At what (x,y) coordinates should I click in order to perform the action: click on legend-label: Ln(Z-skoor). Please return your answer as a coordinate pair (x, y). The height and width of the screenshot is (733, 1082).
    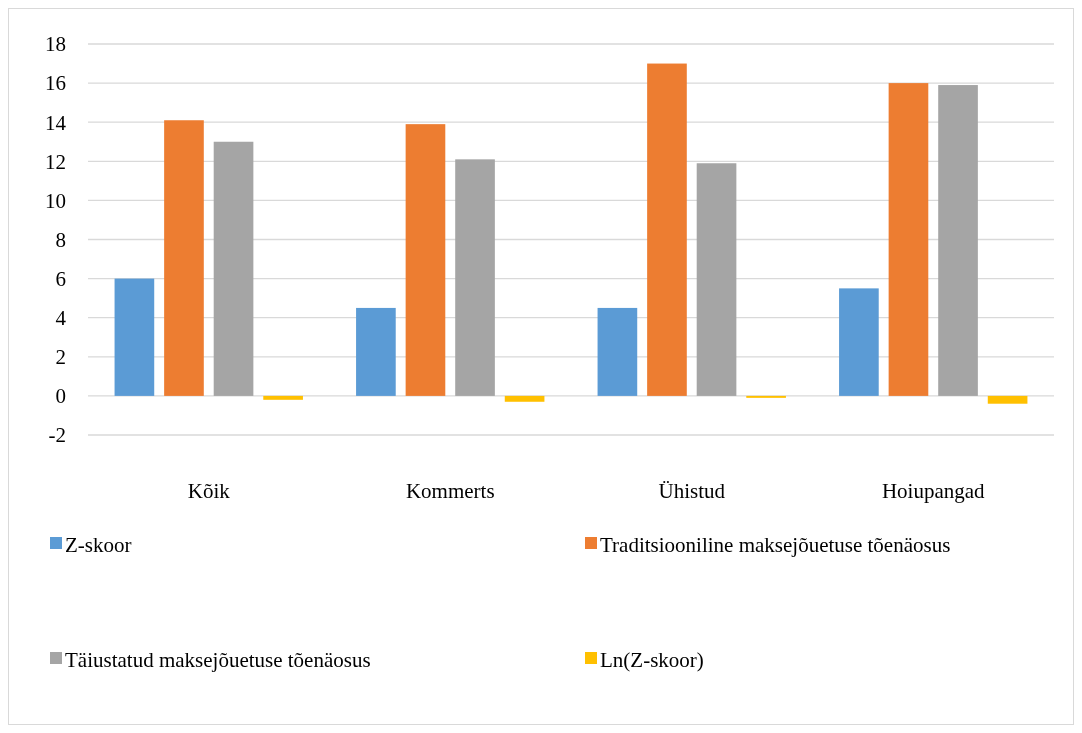
    Looking at the image, I should click on (652, 660).